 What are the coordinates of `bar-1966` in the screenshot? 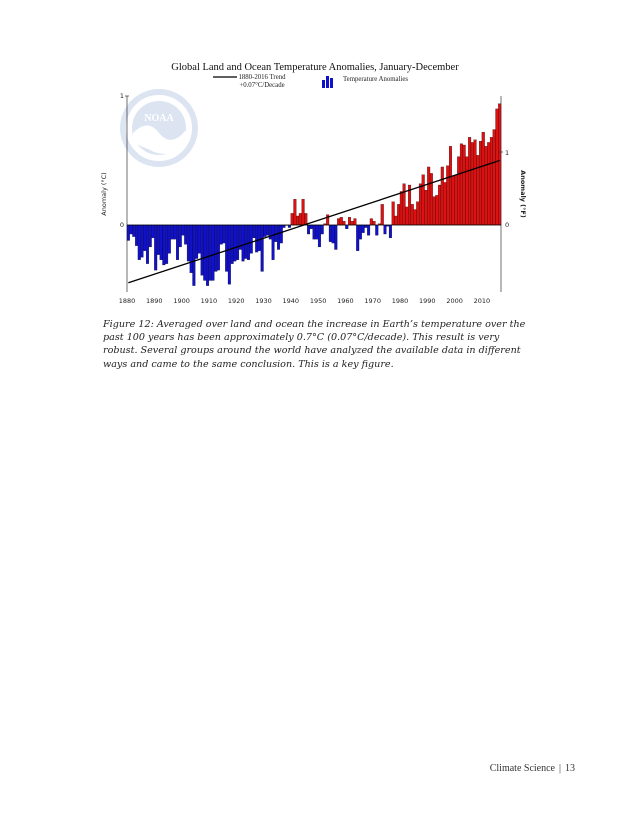 It's located at (363, 228).